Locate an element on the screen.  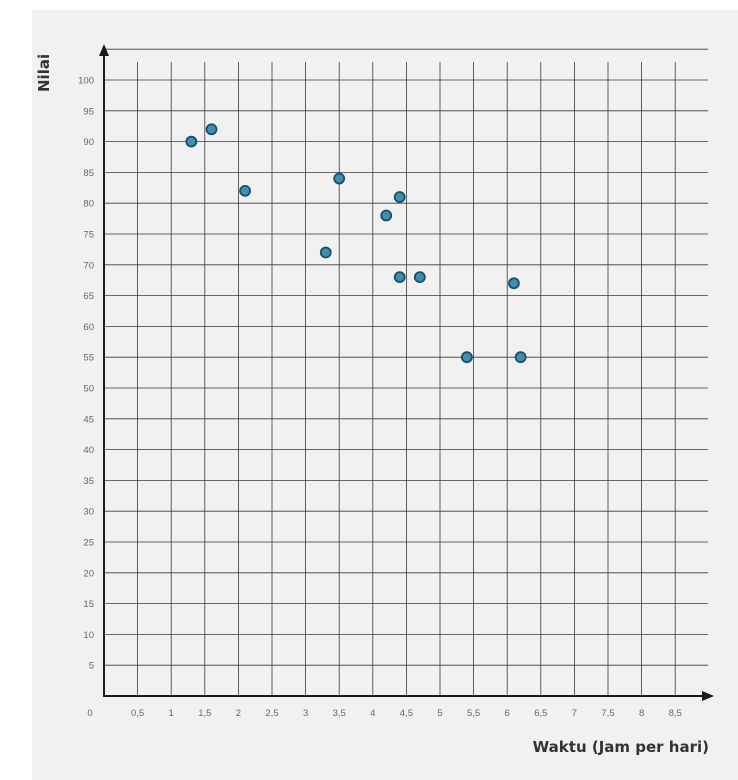
y-axis-label: Nilai is located at coordinates (44, 73).